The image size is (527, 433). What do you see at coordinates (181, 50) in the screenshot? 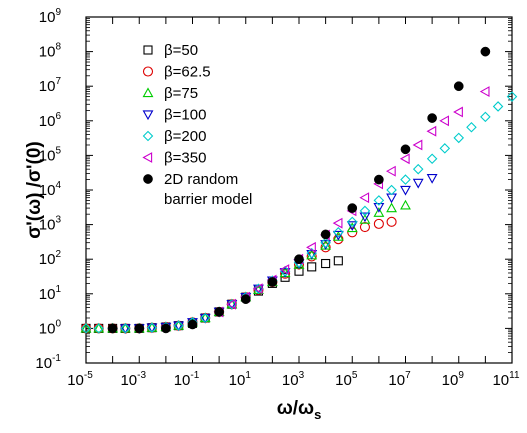
I see `legend-label: β=50` at bounding box center [181, 50].